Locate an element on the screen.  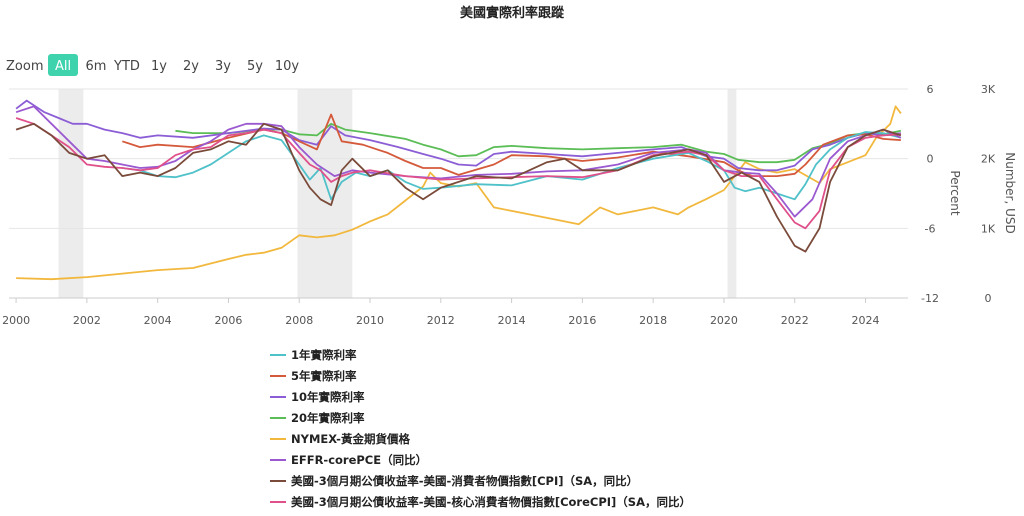
y-right-tick-label-1: 2K is located at coordinates (988, 159).